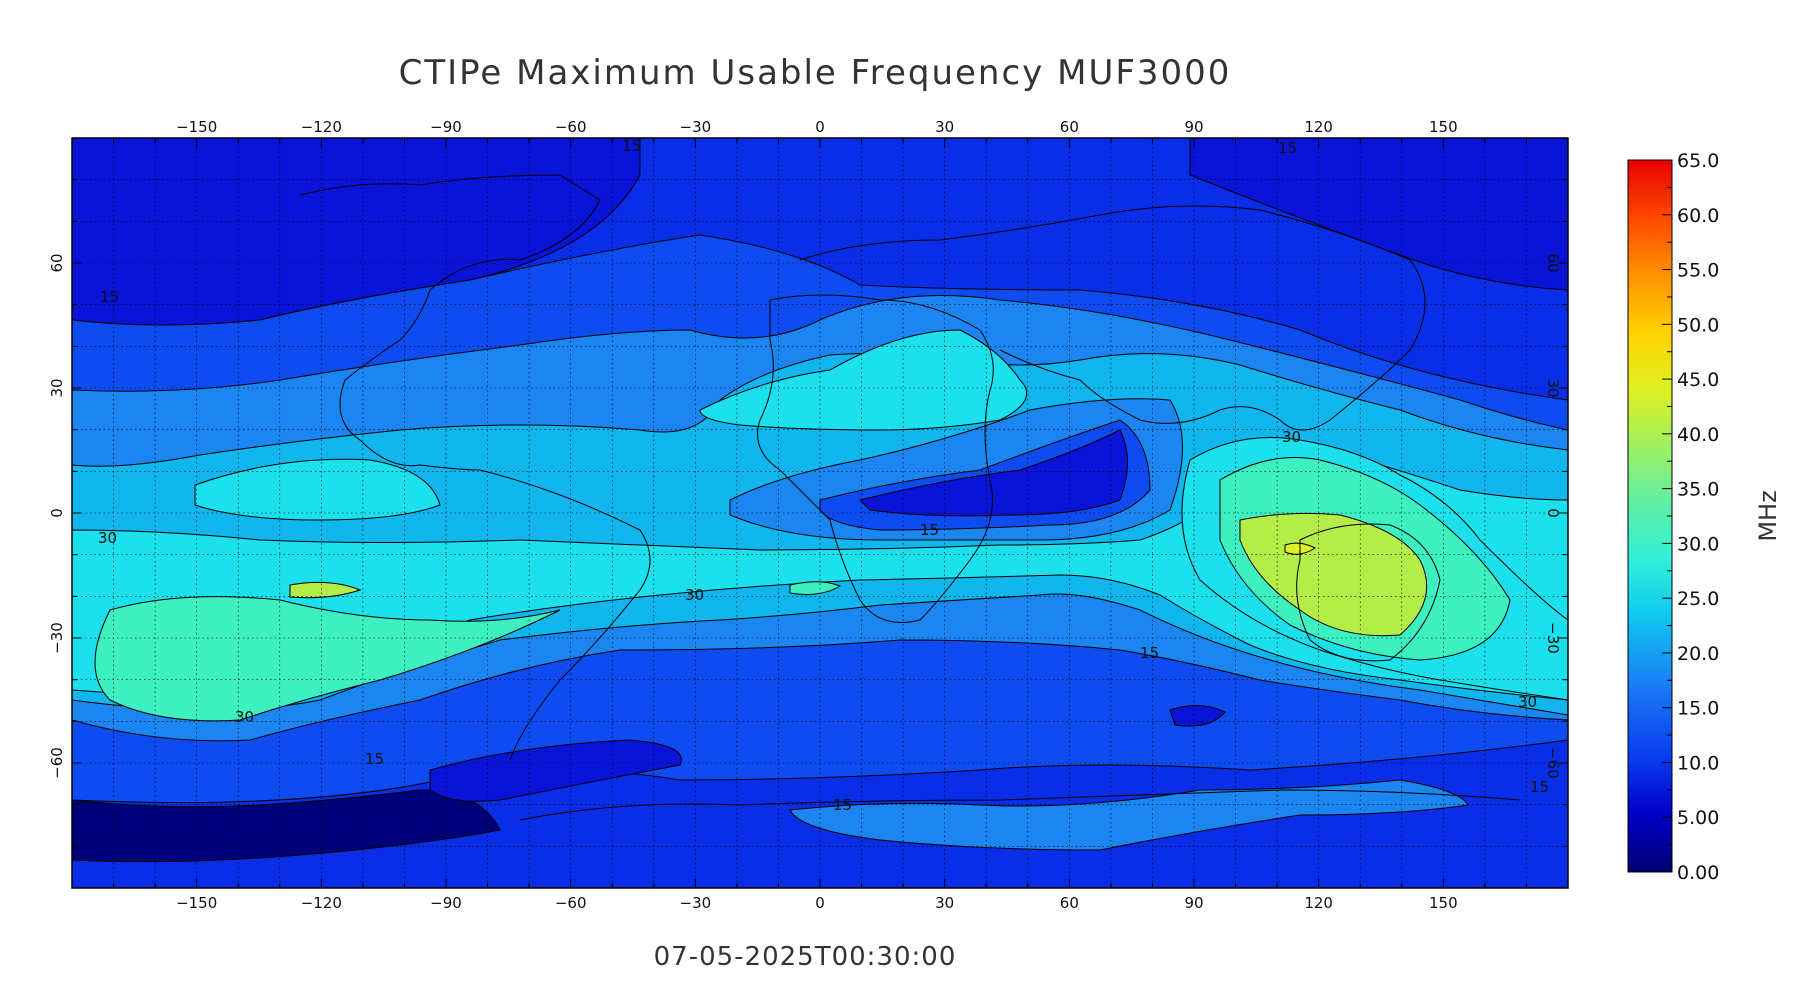 Image resolution: width=1800 pixels, height=1000 pixels. What do you see at coordinates (571, 903) in the screenshot?
I see `x-tick-label-bottom: −60` at bounding box center [571, 903].